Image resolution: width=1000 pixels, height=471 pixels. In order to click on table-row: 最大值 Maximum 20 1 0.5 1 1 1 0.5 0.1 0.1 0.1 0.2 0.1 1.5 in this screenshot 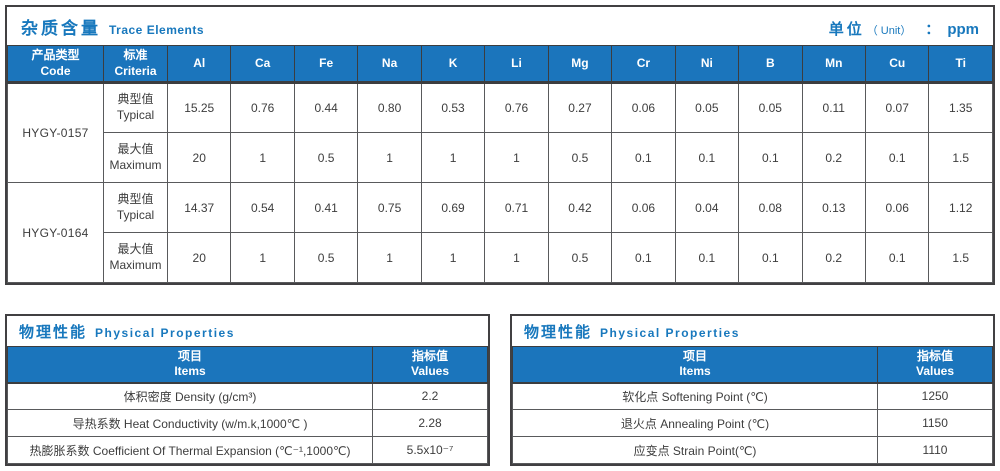, I will do `click(500, 257)`.